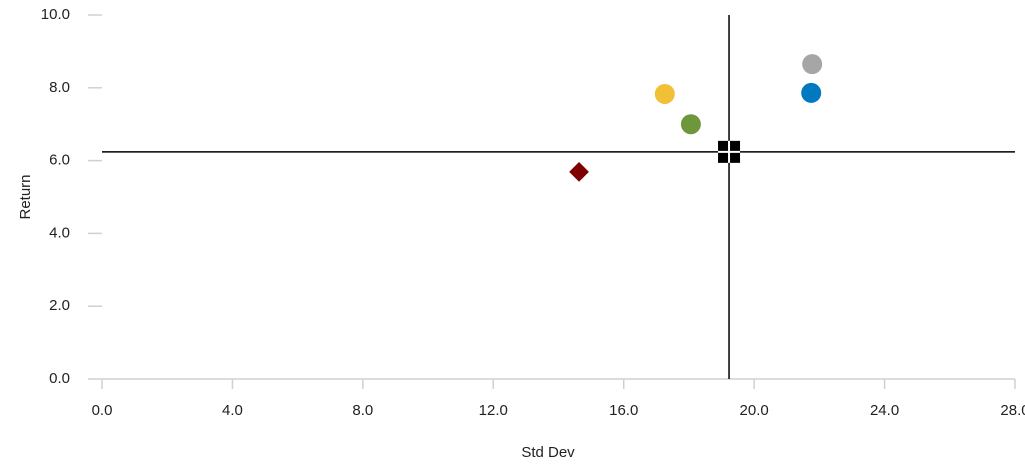 Image resolution: width=1025 pixels, height=471 pixels. Describe the element at coordinates (102, 410) in the screenshot. I see `x-tick-label: 0.0` at that location.